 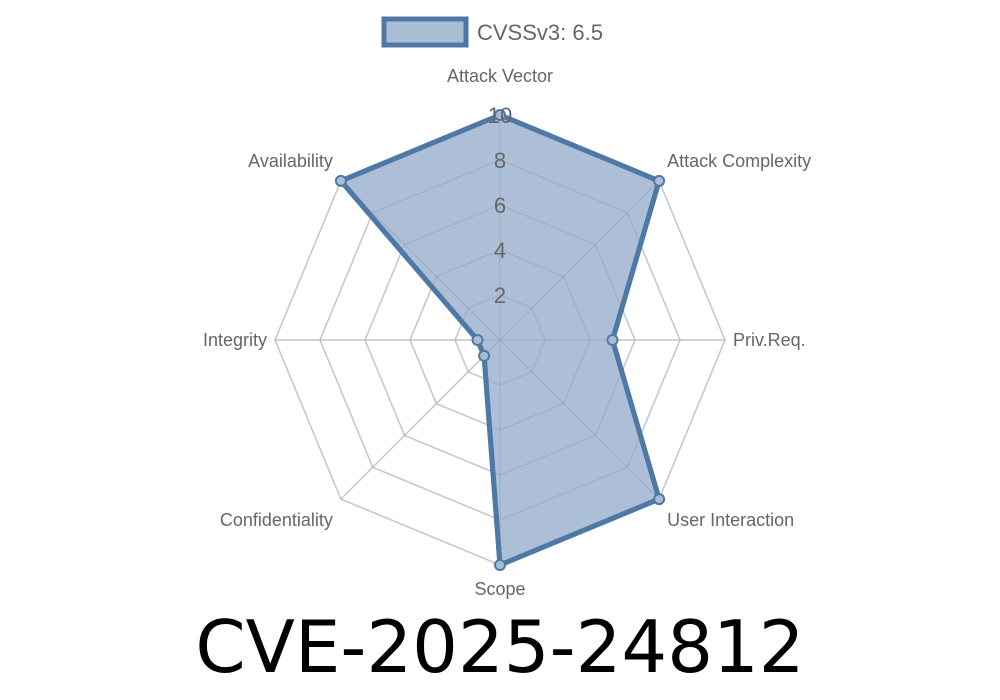 I want to click on grid-spoke, so click(x=420, y=419).